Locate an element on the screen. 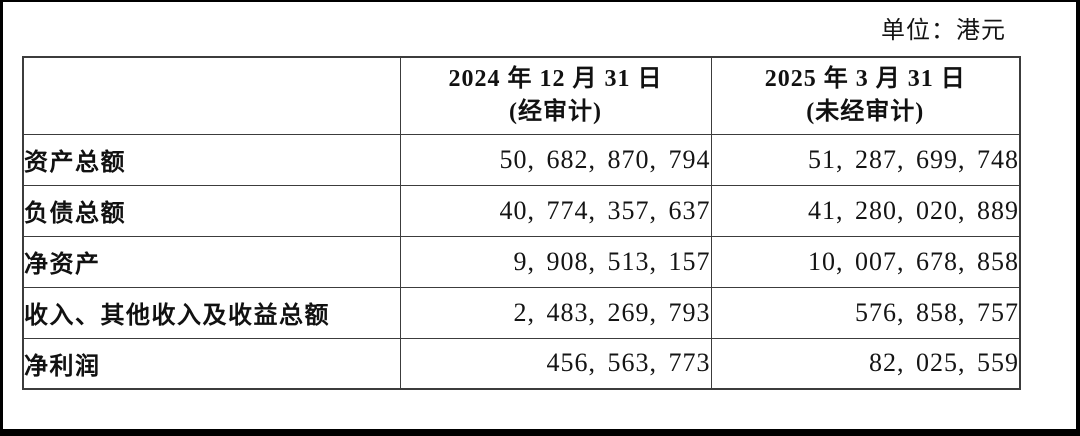  column-header-2024: 2024 年 12 月 31 日 (经审计) is located at coordinates (555, 95).